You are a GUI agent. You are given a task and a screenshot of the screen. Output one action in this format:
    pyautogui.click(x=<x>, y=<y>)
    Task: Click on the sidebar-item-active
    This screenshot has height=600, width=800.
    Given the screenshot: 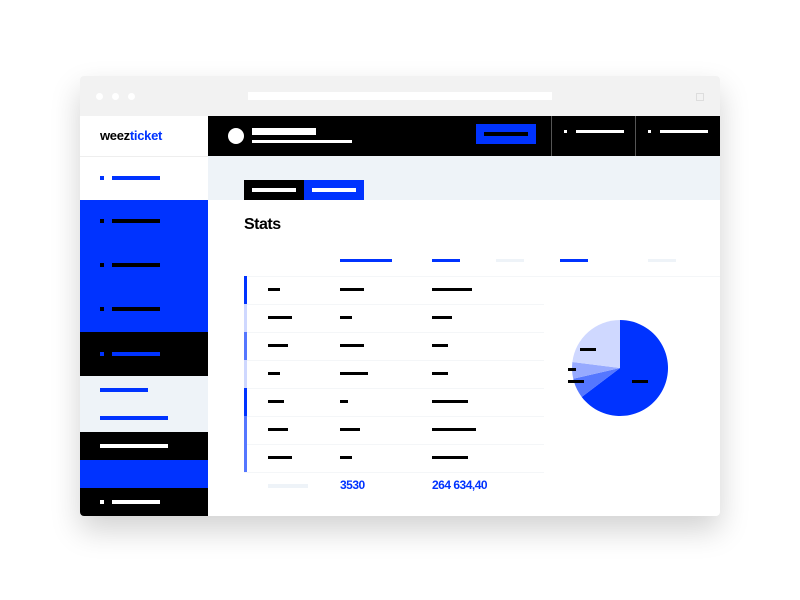 What is the action you would take?
    pyautogui.click(x=144, y=178)
    